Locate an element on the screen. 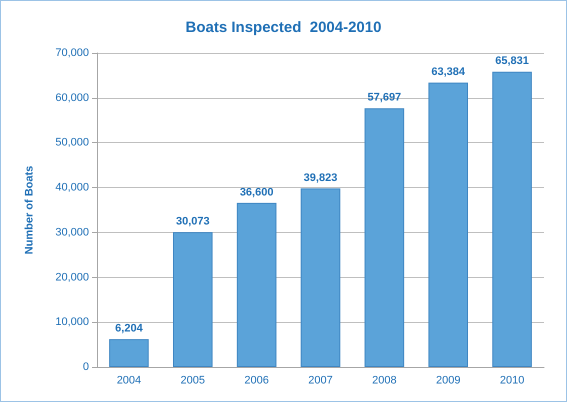 The width and height of the screenshot is (567, 402). x-tick-label: 2008 is located at coordinates (384, 380).